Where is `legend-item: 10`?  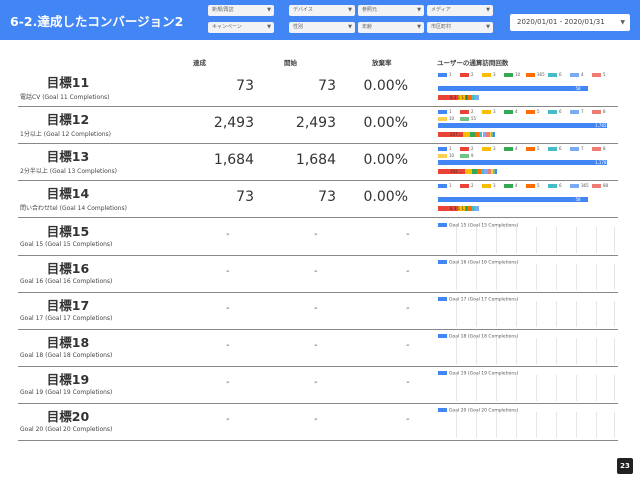
legend-item: 10 is located at coordinates (446, 155).